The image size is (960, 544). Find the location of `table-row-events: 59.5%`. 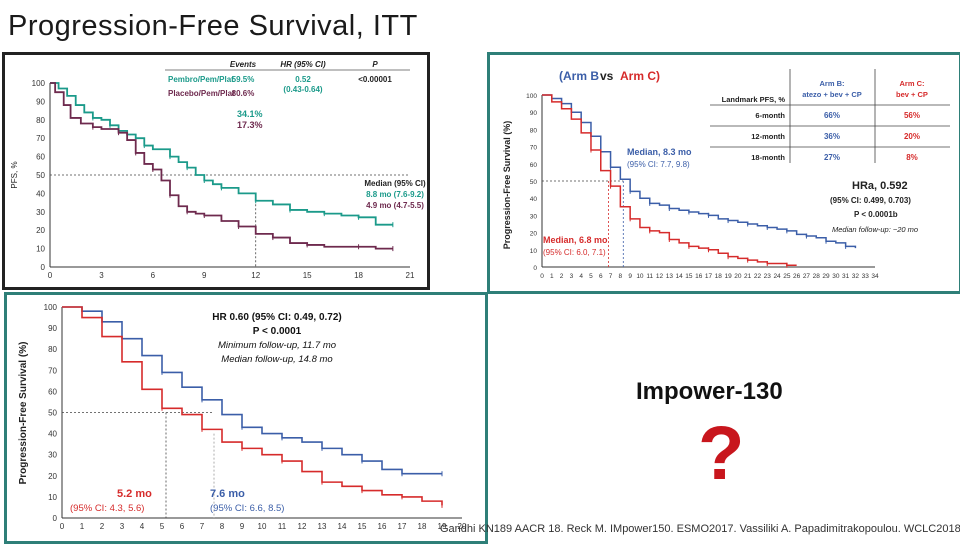

table-row-events: 59.5% is located at coordinates (243, 79).